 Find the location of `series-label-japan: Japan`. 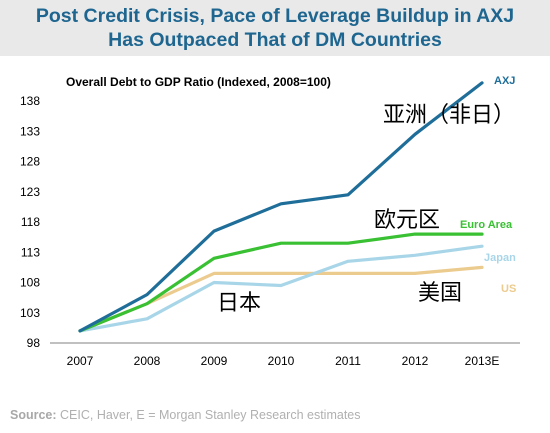

series-label-japan: Japan is located at coordinates (500, 258).